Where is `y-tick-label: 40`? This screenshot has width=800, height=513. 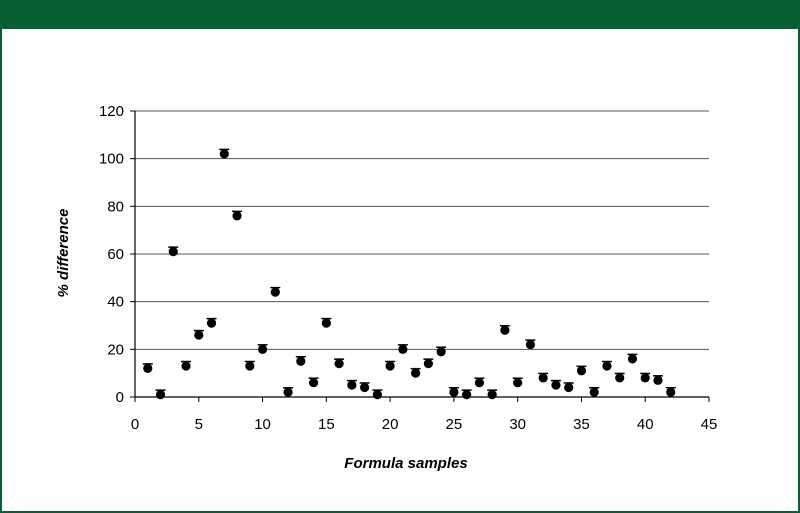
y-tick-label: 40 is located at coordinates (115, 302).